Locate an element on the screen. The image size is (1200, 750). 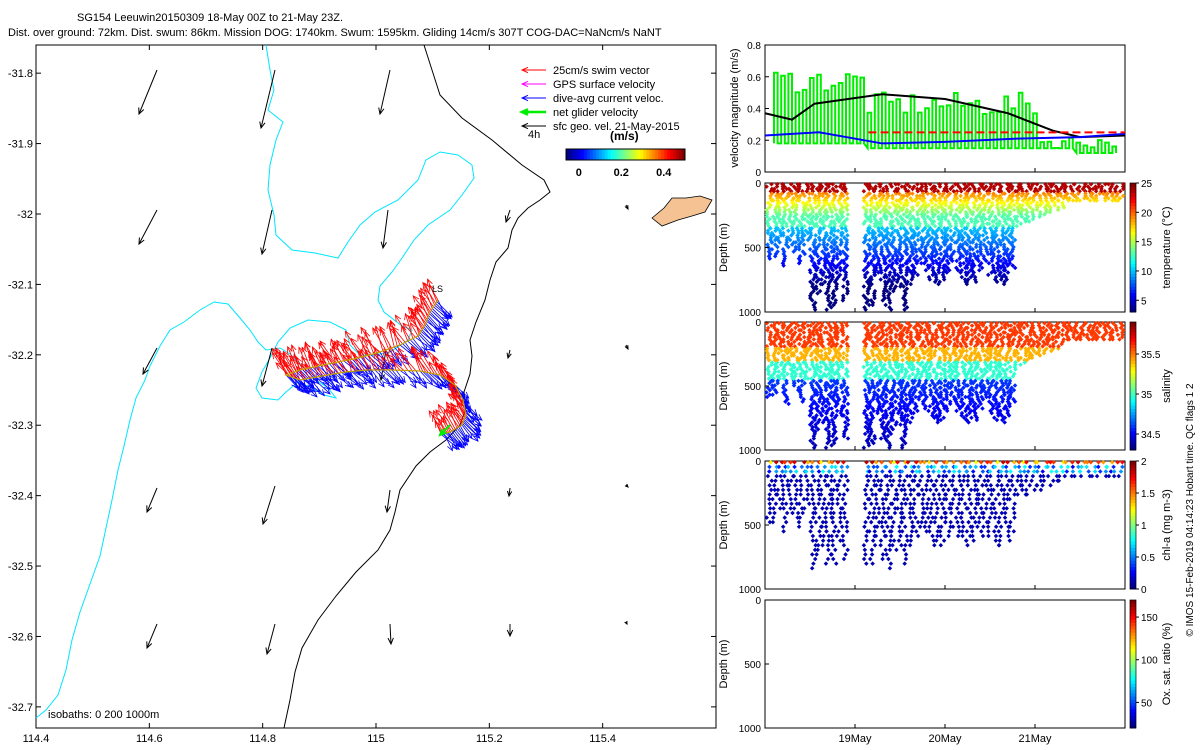
section-ytick-label: 0 is located at coordinates (758, 184).